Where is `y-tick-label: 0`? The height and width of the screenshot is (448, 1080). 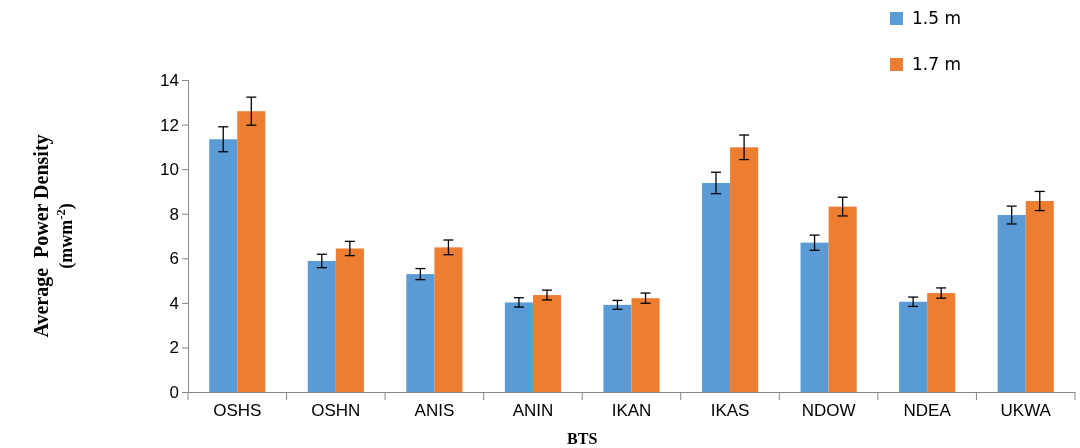 y-tick-label: 0 is located at coordinates (174, 392).